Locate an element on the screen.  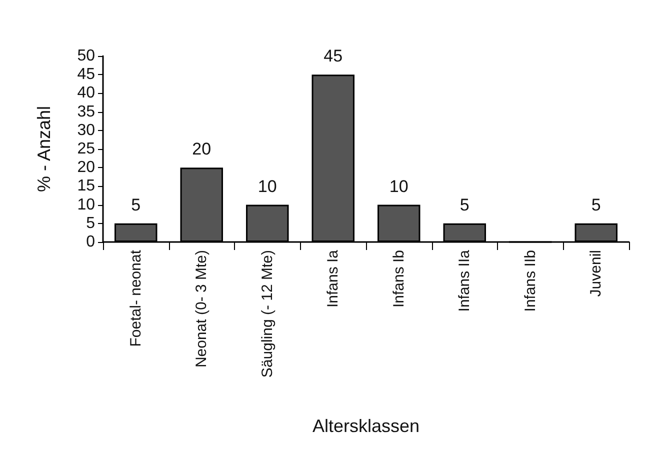
y-axis-title: % - Anzahl is located at coordinates (44, 149).